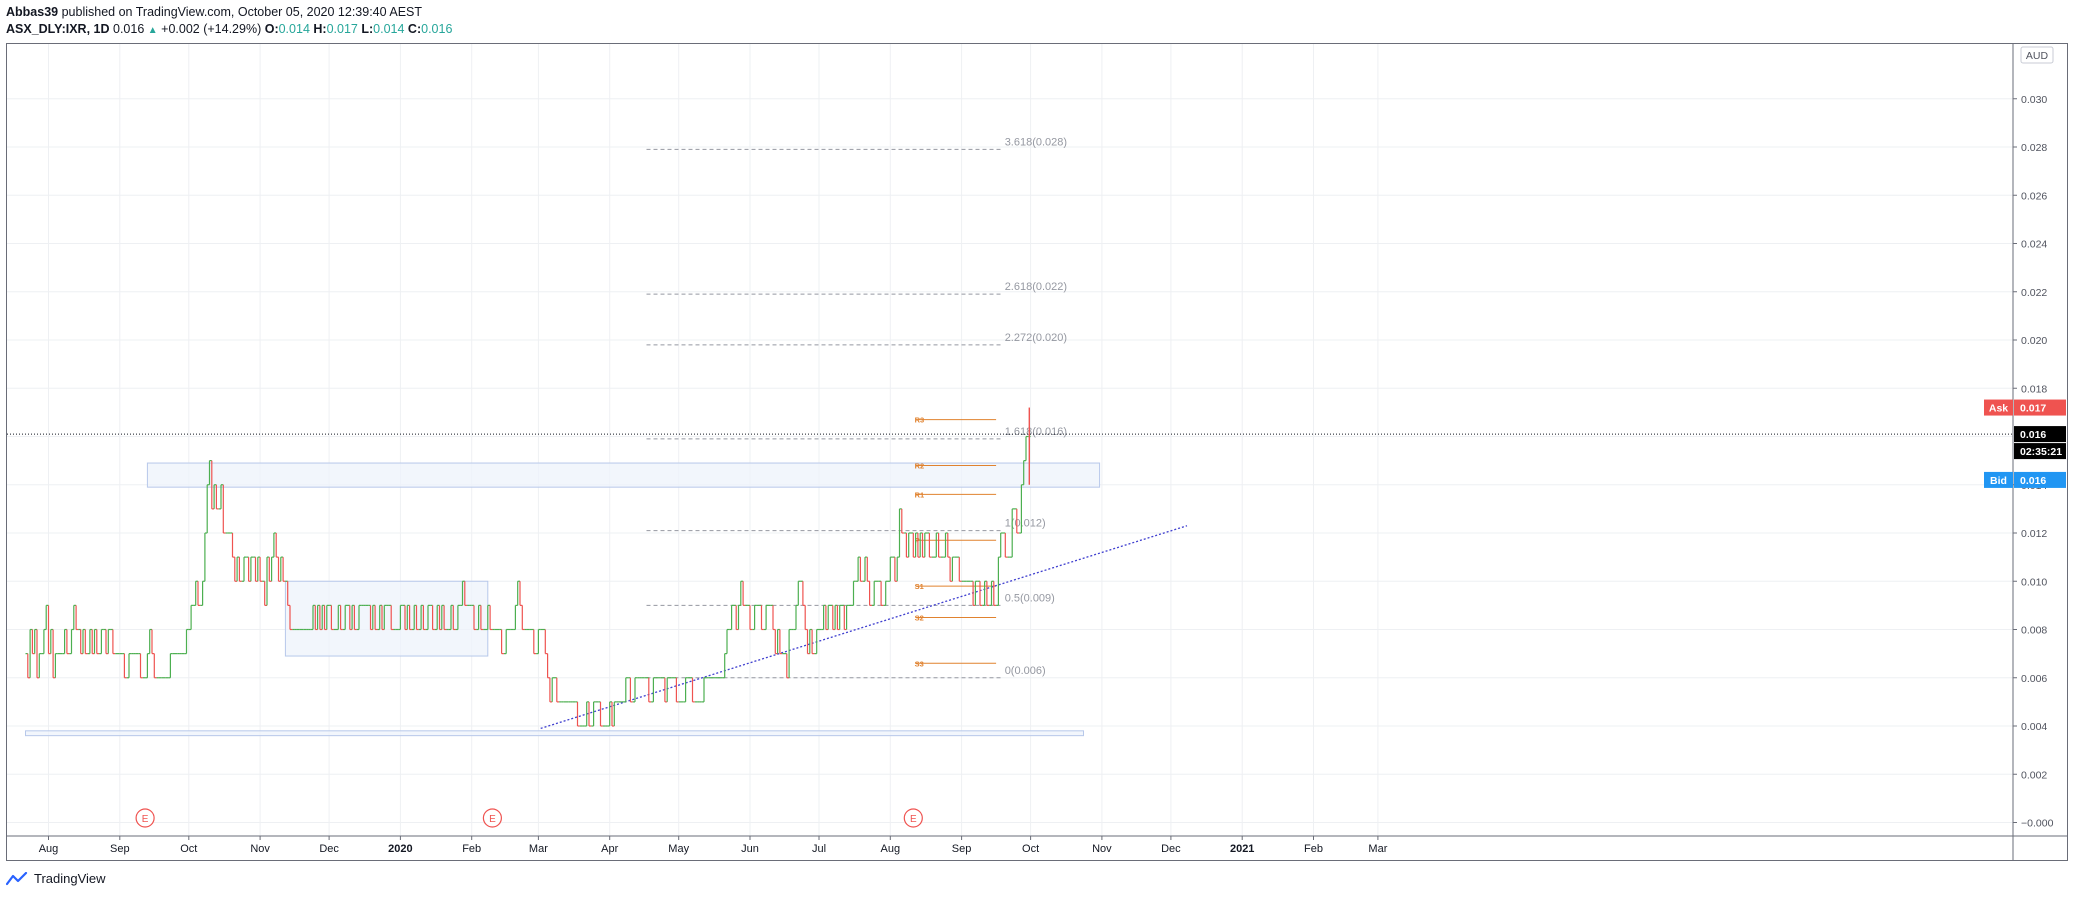 The width and height of the screenshot is (2080, 898). What do you see at coordinates (956, 542) in the screenshot?
I see `pivot-points: R3 R2 R1 P S1 S2 S3` at bounding box center [956, 542].